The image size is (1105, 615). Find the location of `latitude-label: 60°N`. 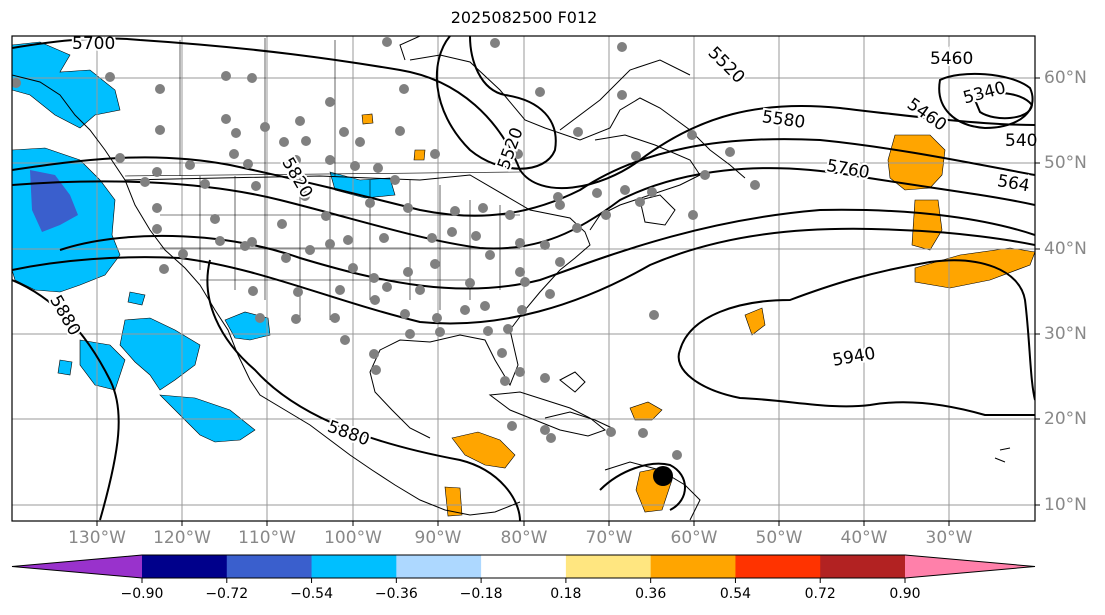

latitude-label: 60°N is located at coordinates (1065, 78).